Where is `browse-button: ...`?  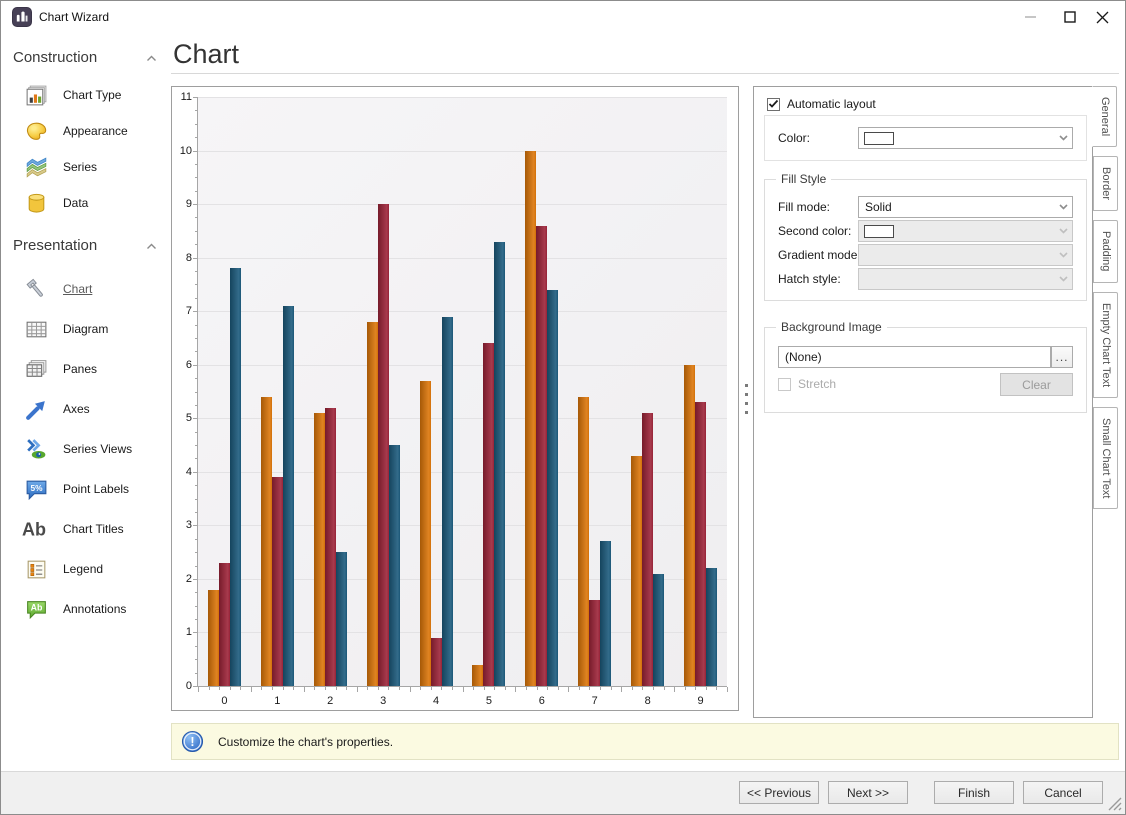 browse-button: ... is located at coordinates (1062, 357).